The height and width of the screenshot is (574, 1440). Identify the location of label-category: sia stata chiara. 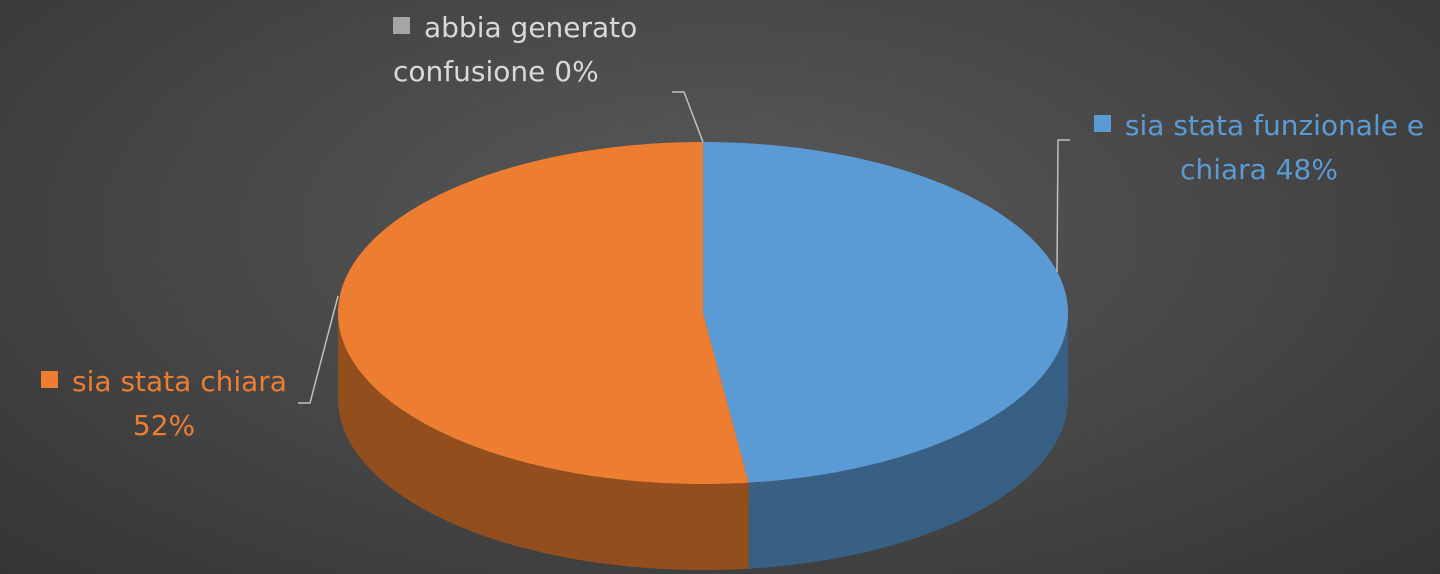
(179, 381).